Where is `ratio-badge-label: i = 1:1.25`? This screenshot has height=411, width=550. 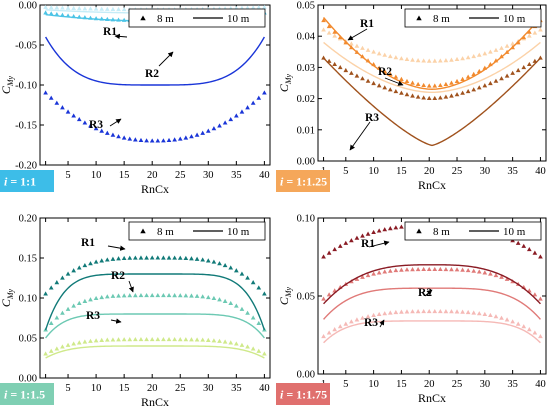
ratio-badge-label: i = 1:1.25 is located at coordinates (303, 182).